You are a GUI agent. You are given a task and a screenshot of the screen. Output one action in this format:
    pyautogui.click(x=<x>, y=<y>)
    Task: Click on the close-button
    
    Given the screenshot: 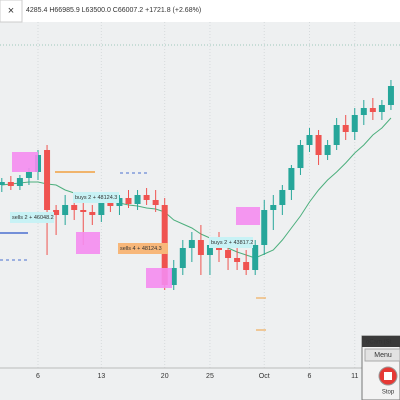 What is the action you would take?
    pyautogui.click(x=11, y=11)
    